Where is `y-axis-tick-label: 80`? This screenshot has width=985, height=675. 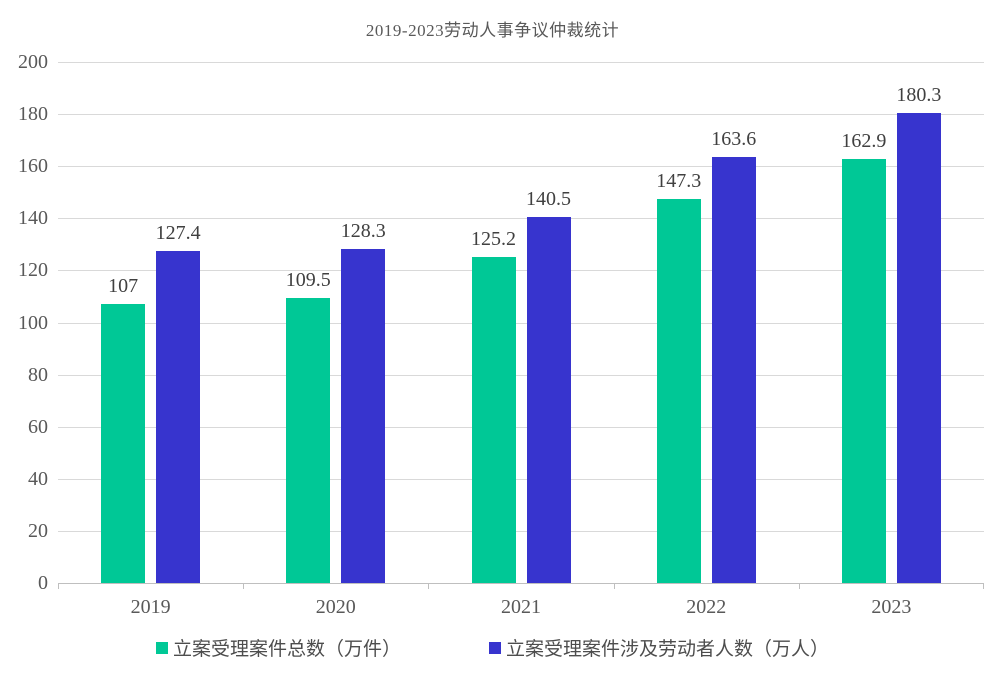
y-axis-tick-label: 80 is located at coordinates (38, 374).